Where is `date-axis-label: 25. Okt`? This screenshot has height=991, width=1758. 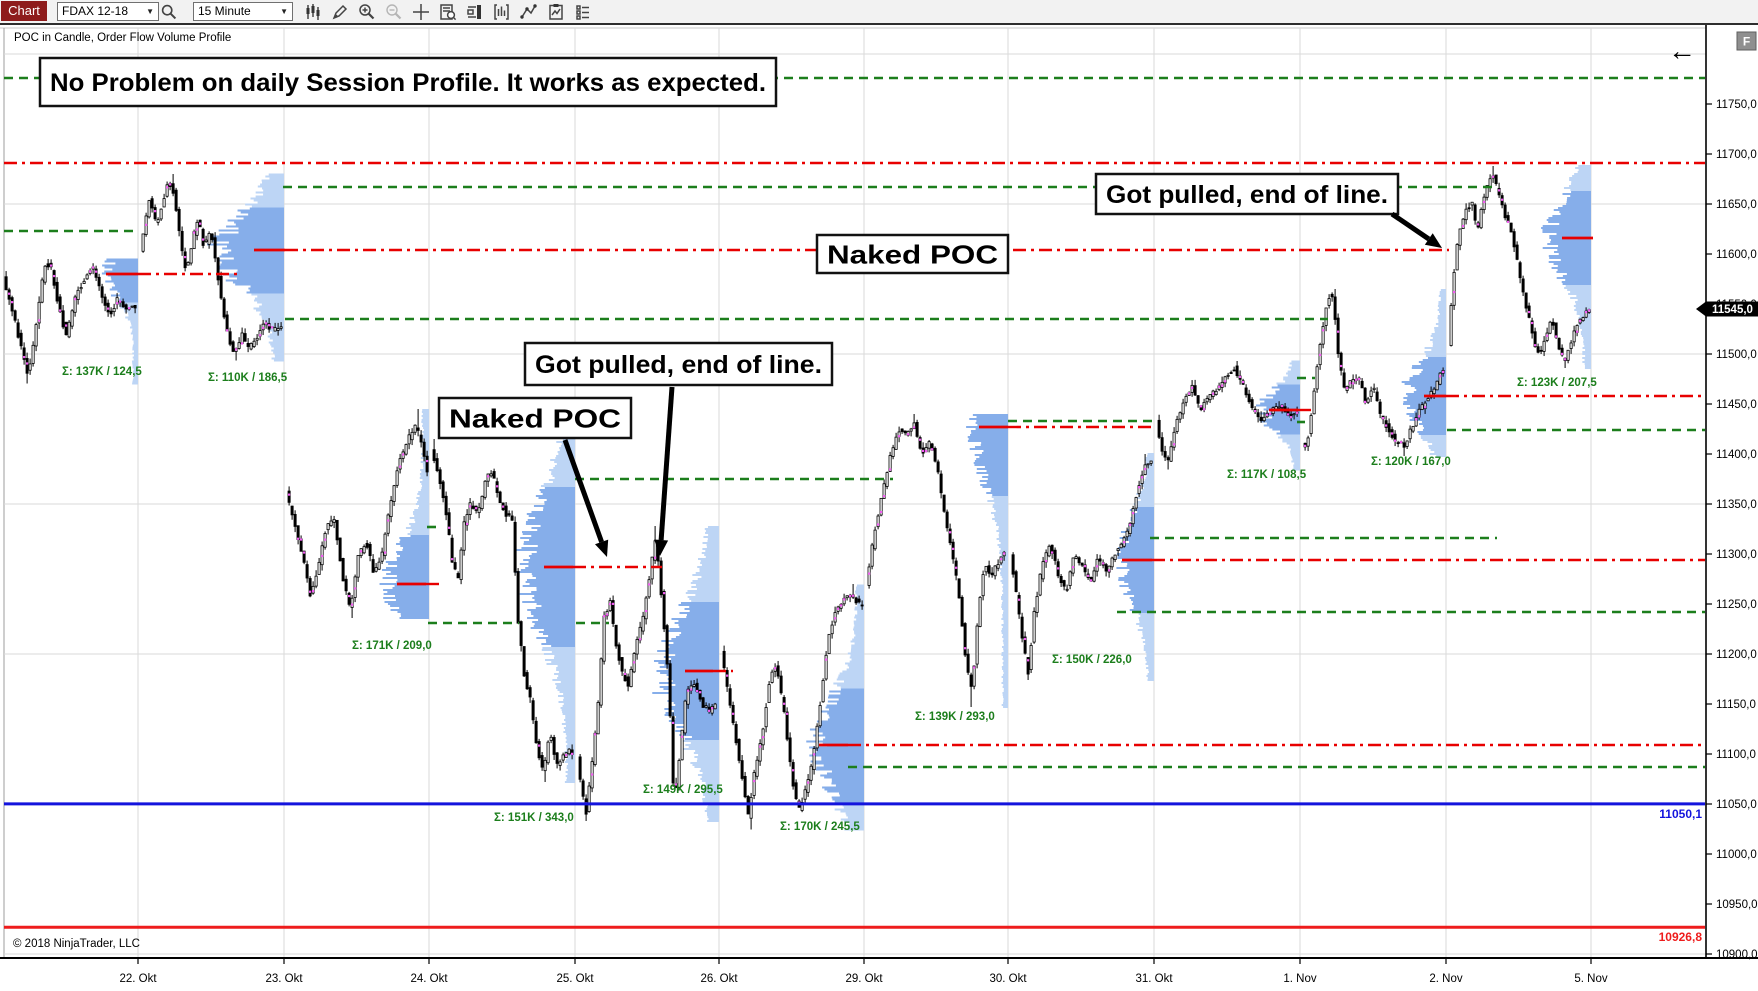 date-axis-label: 25. Okt is located at coordinates (575, 979).